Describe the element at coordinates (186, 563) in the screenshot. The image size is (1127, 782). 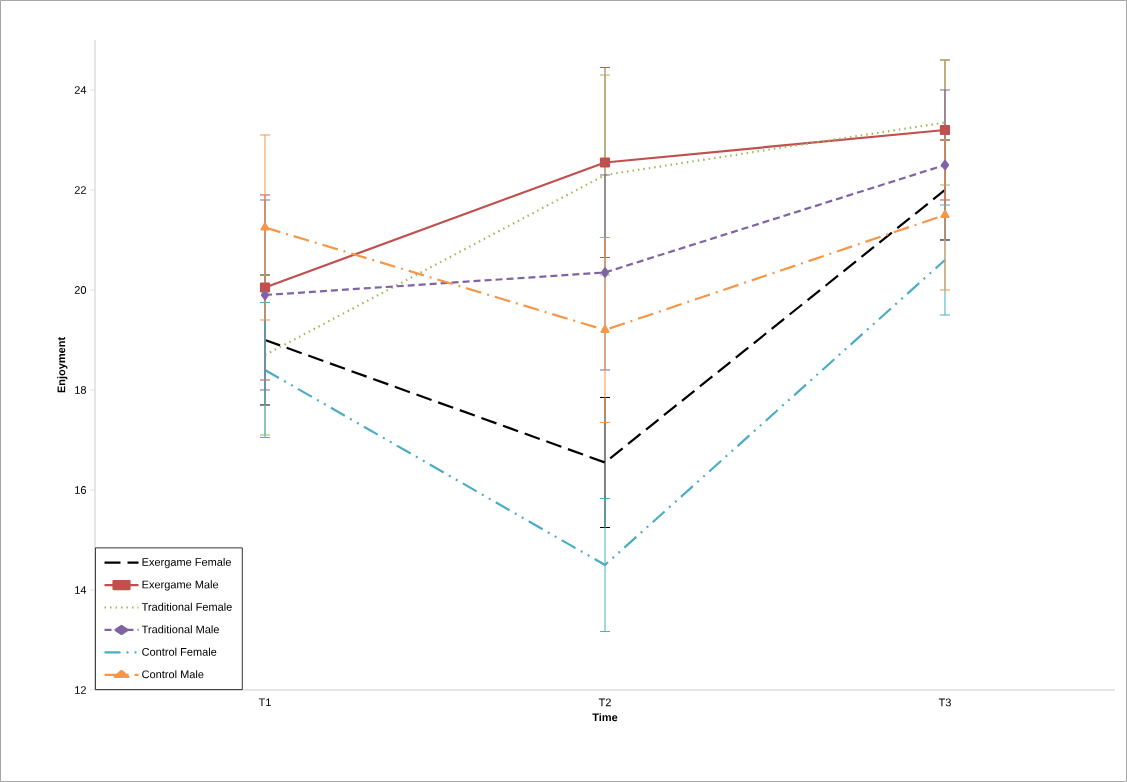
I see `legend-label: Exergame Female` at that location.